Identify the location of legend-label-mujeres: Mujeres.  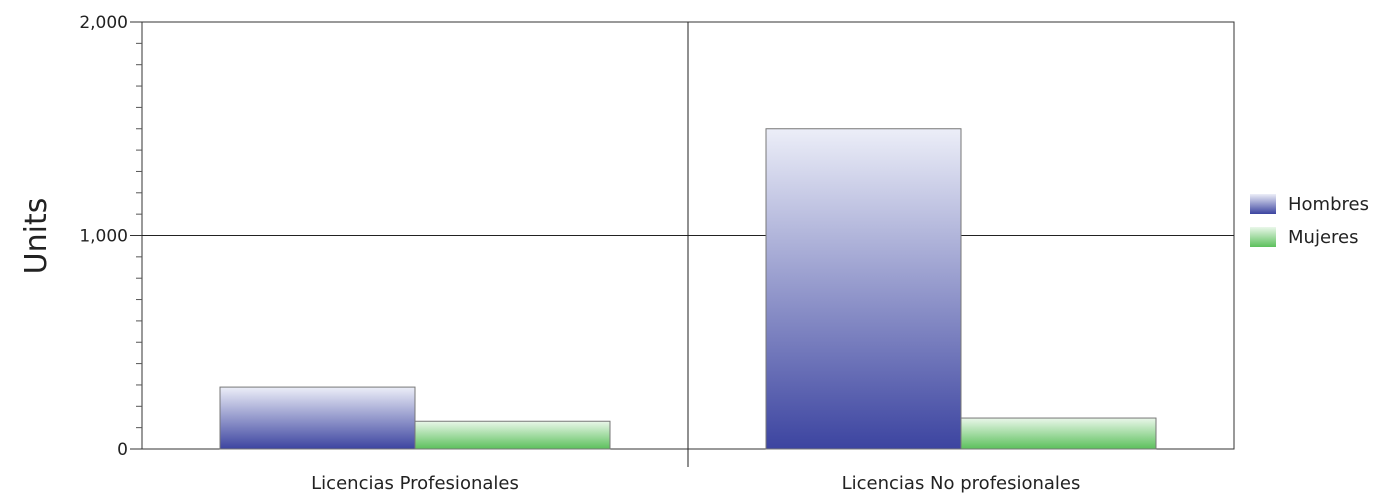
(1323, 237).